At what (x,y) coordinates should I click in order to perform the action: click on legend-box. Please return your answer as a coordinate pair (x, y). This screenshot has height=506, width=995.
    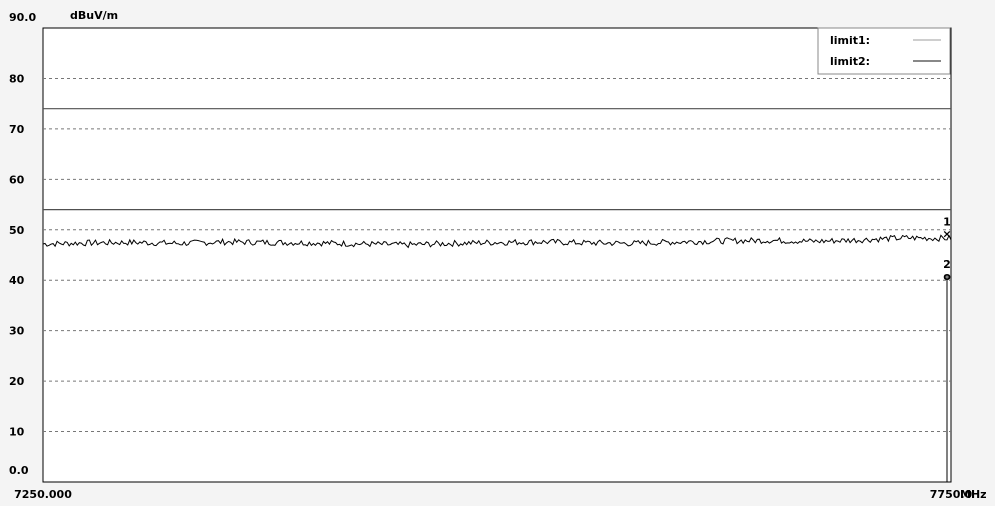
    Looking at the image, I should click on (884, 51).